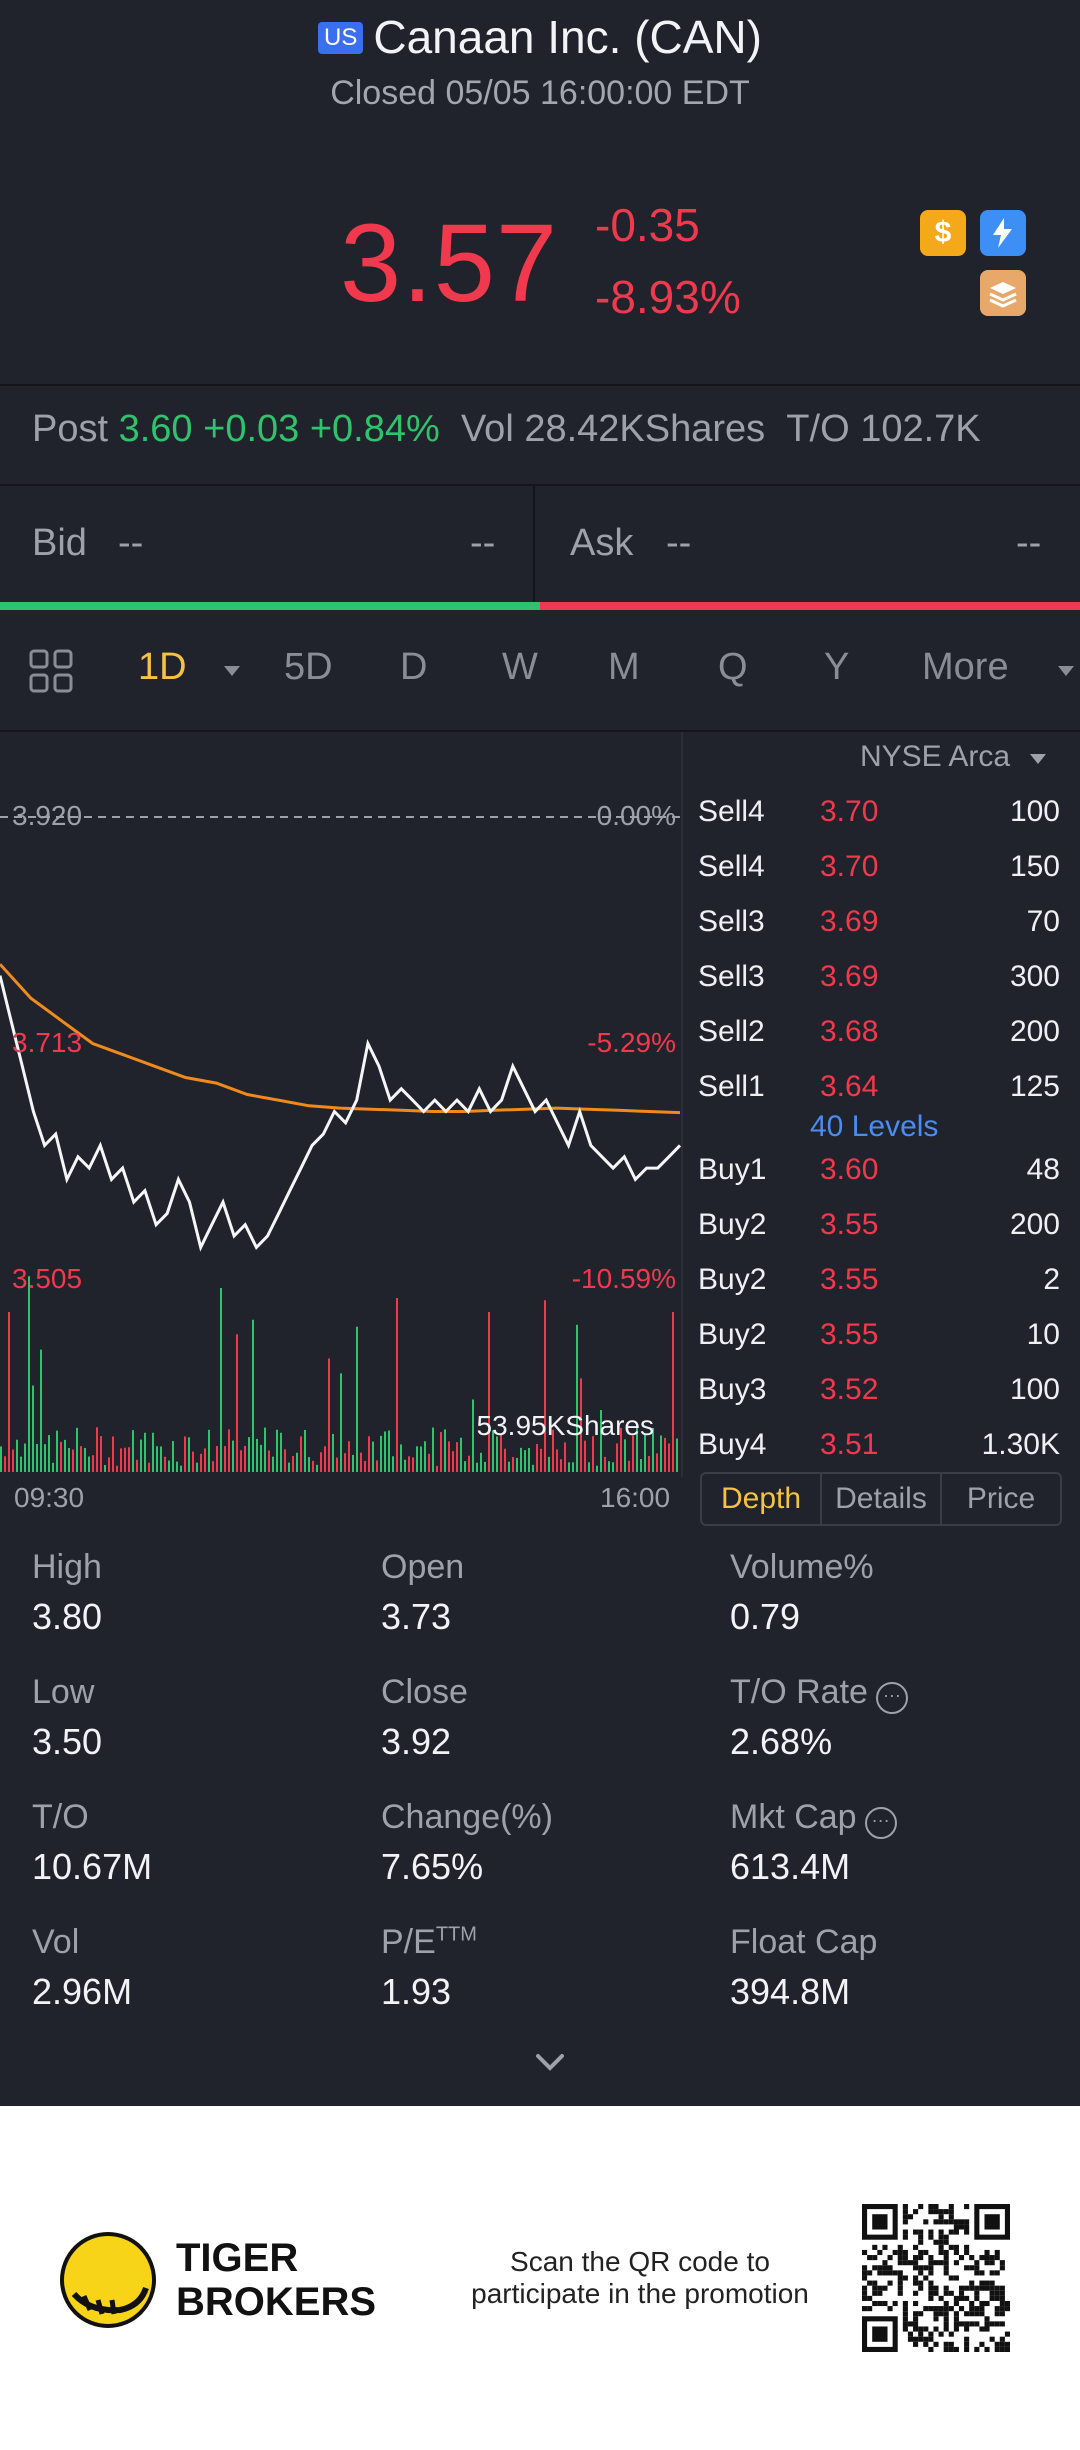 The image size is (1080, 2450). Describe the element at coordinates (67, 1741) in the screenshot. I see `stat-value-low: 3.50` at that location.